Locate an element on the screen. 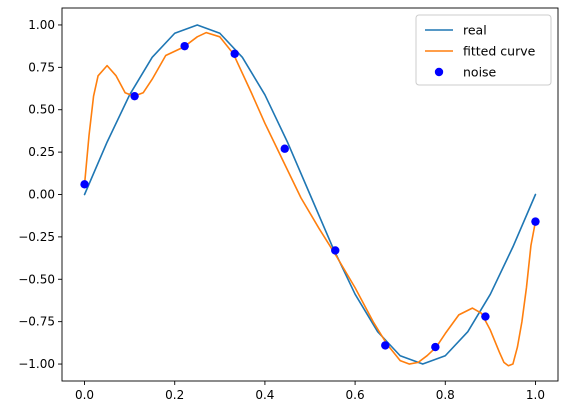 Image resolution: width=568 pixels, height=417 pixels. x-axis: 0.0 0.2 0.4 0.6 0.8 1.0 is located at coordinates (310, 391).